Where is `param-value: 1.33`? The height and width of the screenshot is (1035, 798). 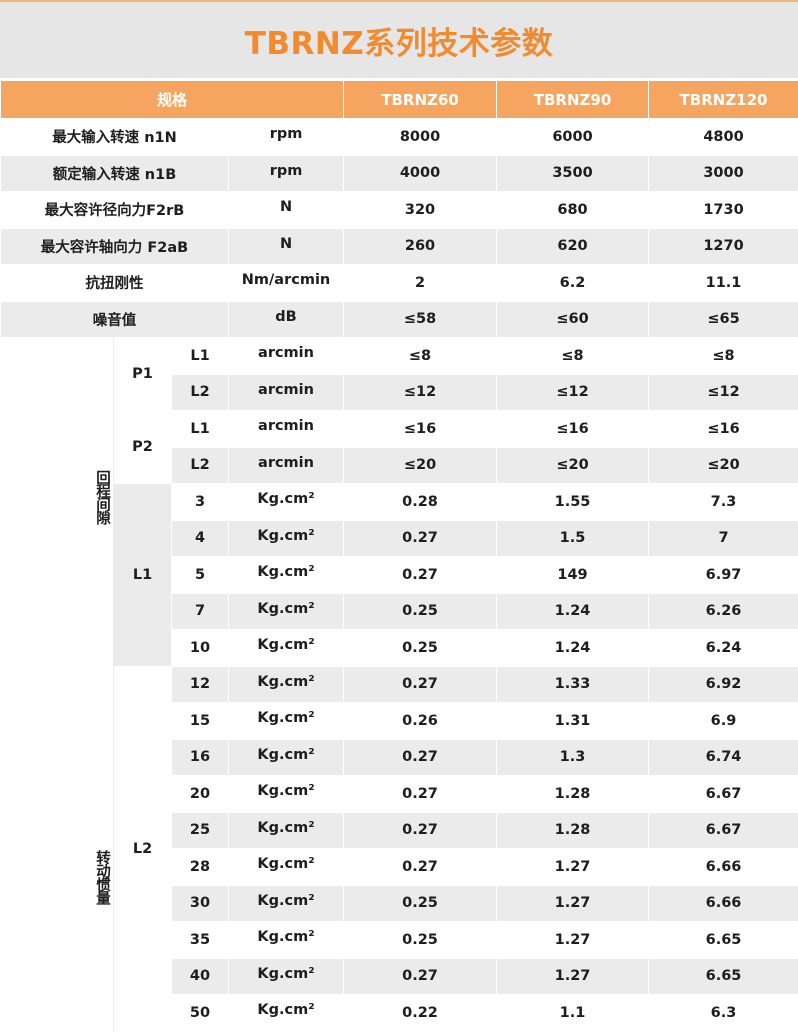 param-value: 1.33 is located at coordinates (573, 684).